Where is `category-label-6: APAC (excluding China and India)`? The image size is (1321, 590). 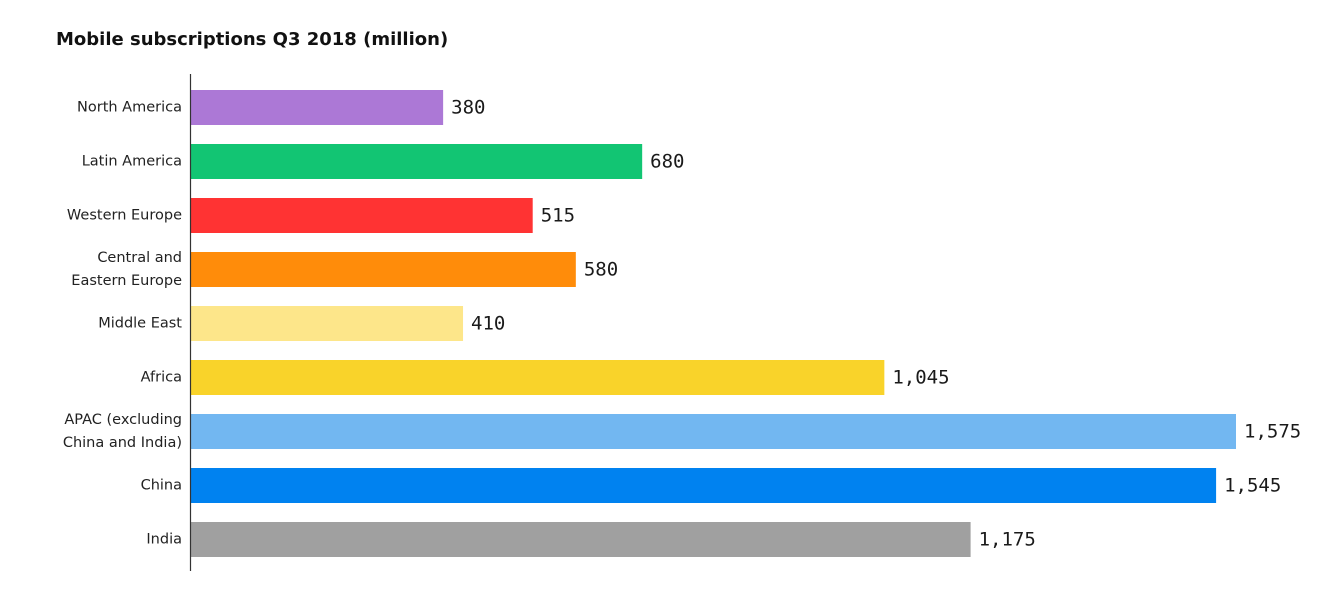 category-label-6: APAC (excluding China and India) is located at coordinates (122, 431).